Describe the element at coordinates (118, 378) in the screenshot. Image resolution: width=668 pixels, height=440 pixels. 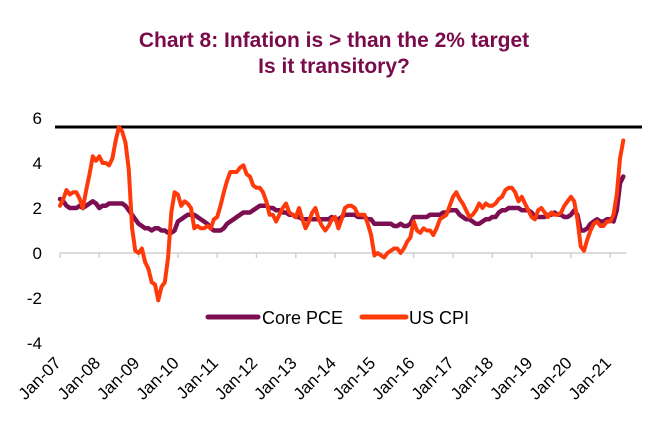
I see `x-tick-label: Jan-09` at that location.